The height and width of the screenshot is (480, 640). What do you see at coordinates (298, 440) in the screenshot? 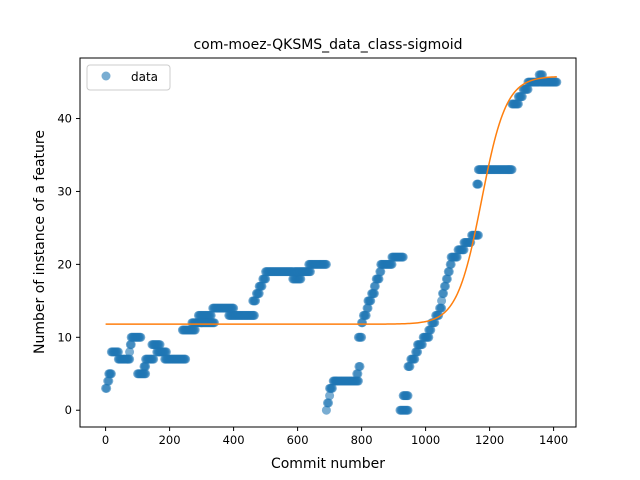
I see `x-tick-label: 600` at bounding box center [298, 440].